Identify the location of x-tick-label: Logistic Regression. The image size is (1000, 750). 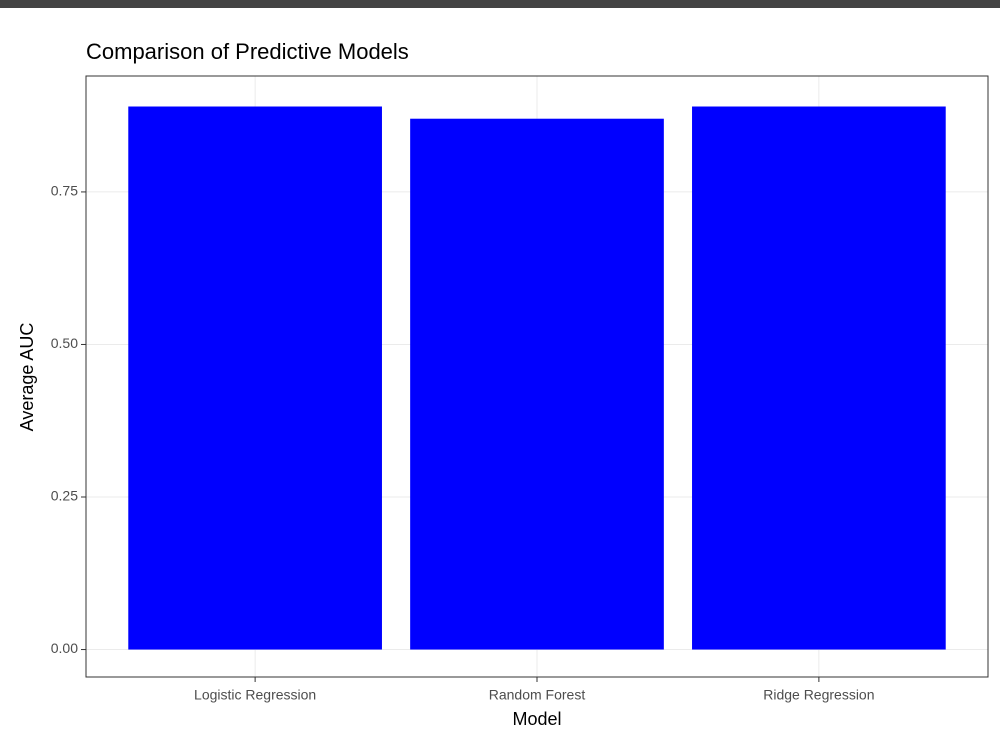
(255, 695).